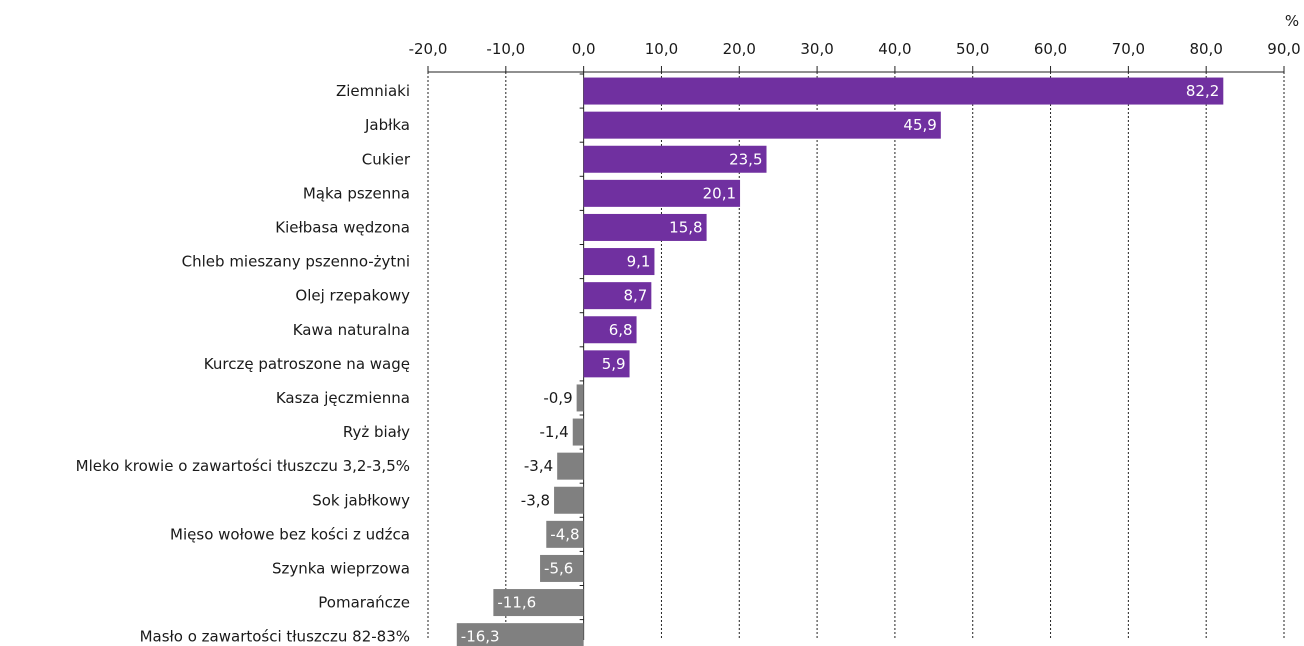 This screenshot has height=646, width=1304. What do you see at coordinates (739, 49) in the screenshot?
I see `x-tick-label: 20,0` at bounding box center [739, 49].